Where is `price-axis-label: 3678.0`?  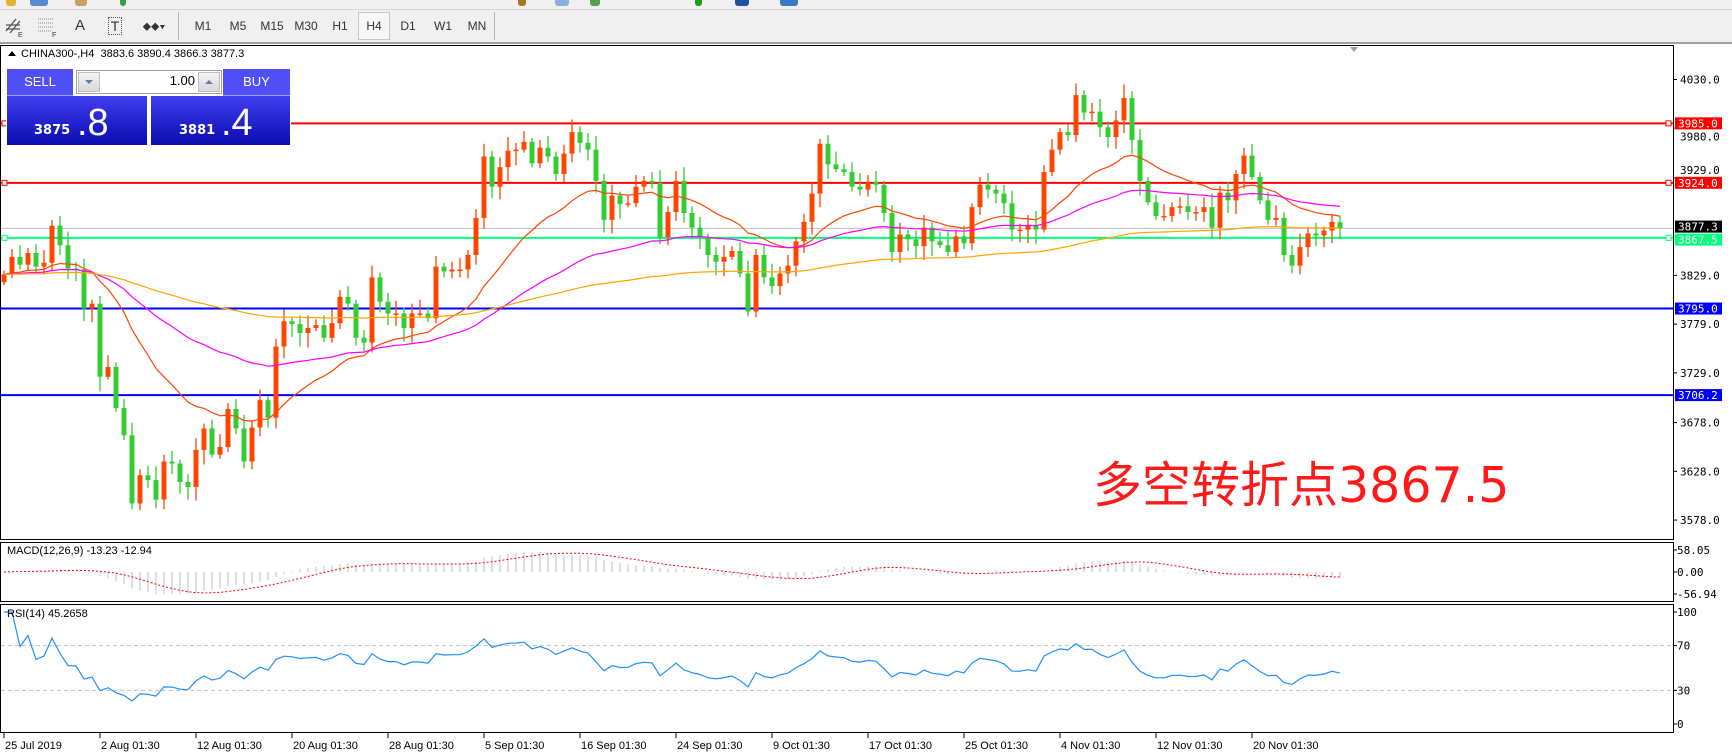 price-axis-label: 3678.0 is located at coordinates (1700, 423).